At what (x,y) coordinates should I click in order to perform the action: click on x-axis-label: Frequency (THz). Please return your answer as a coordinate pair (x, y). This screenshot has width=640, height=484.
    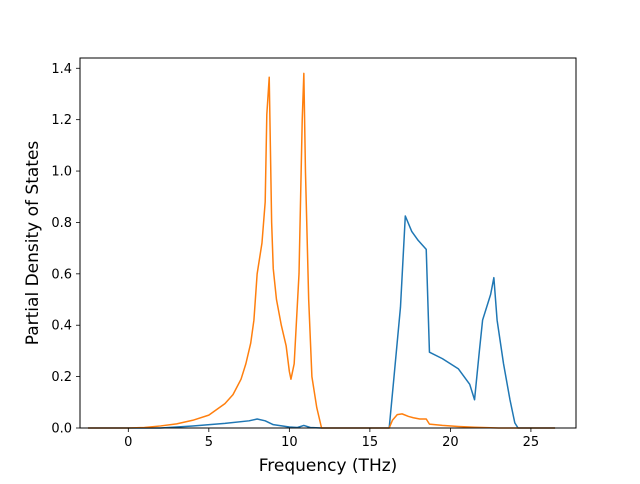
    Looking at the image, I should click on (328, 466).